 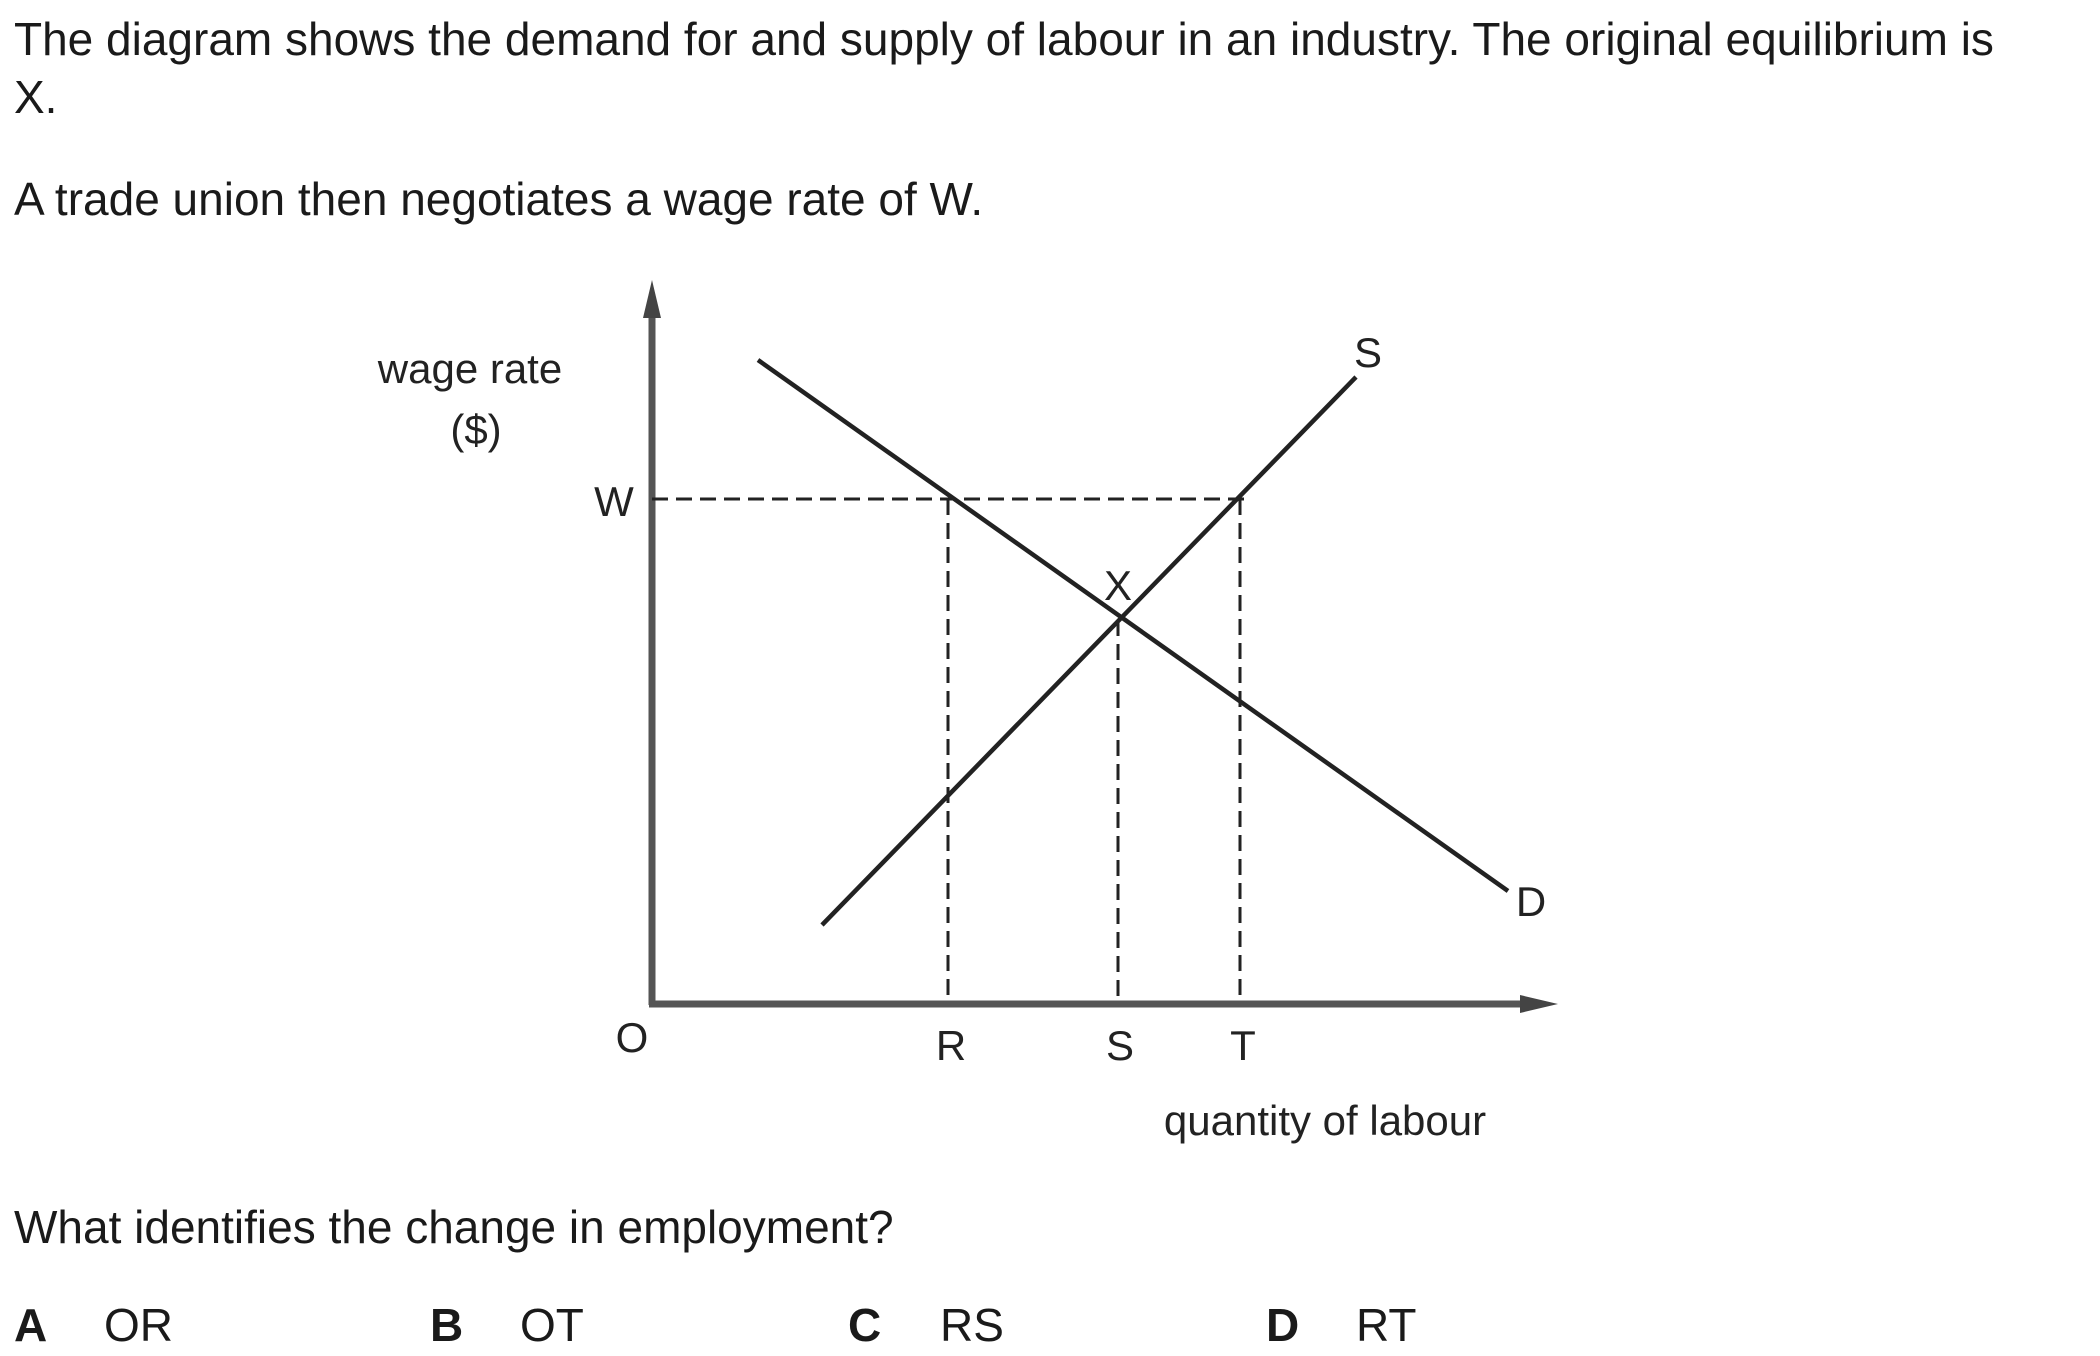 I want to click on y-axis-arrow, so click(x=652, y=299).